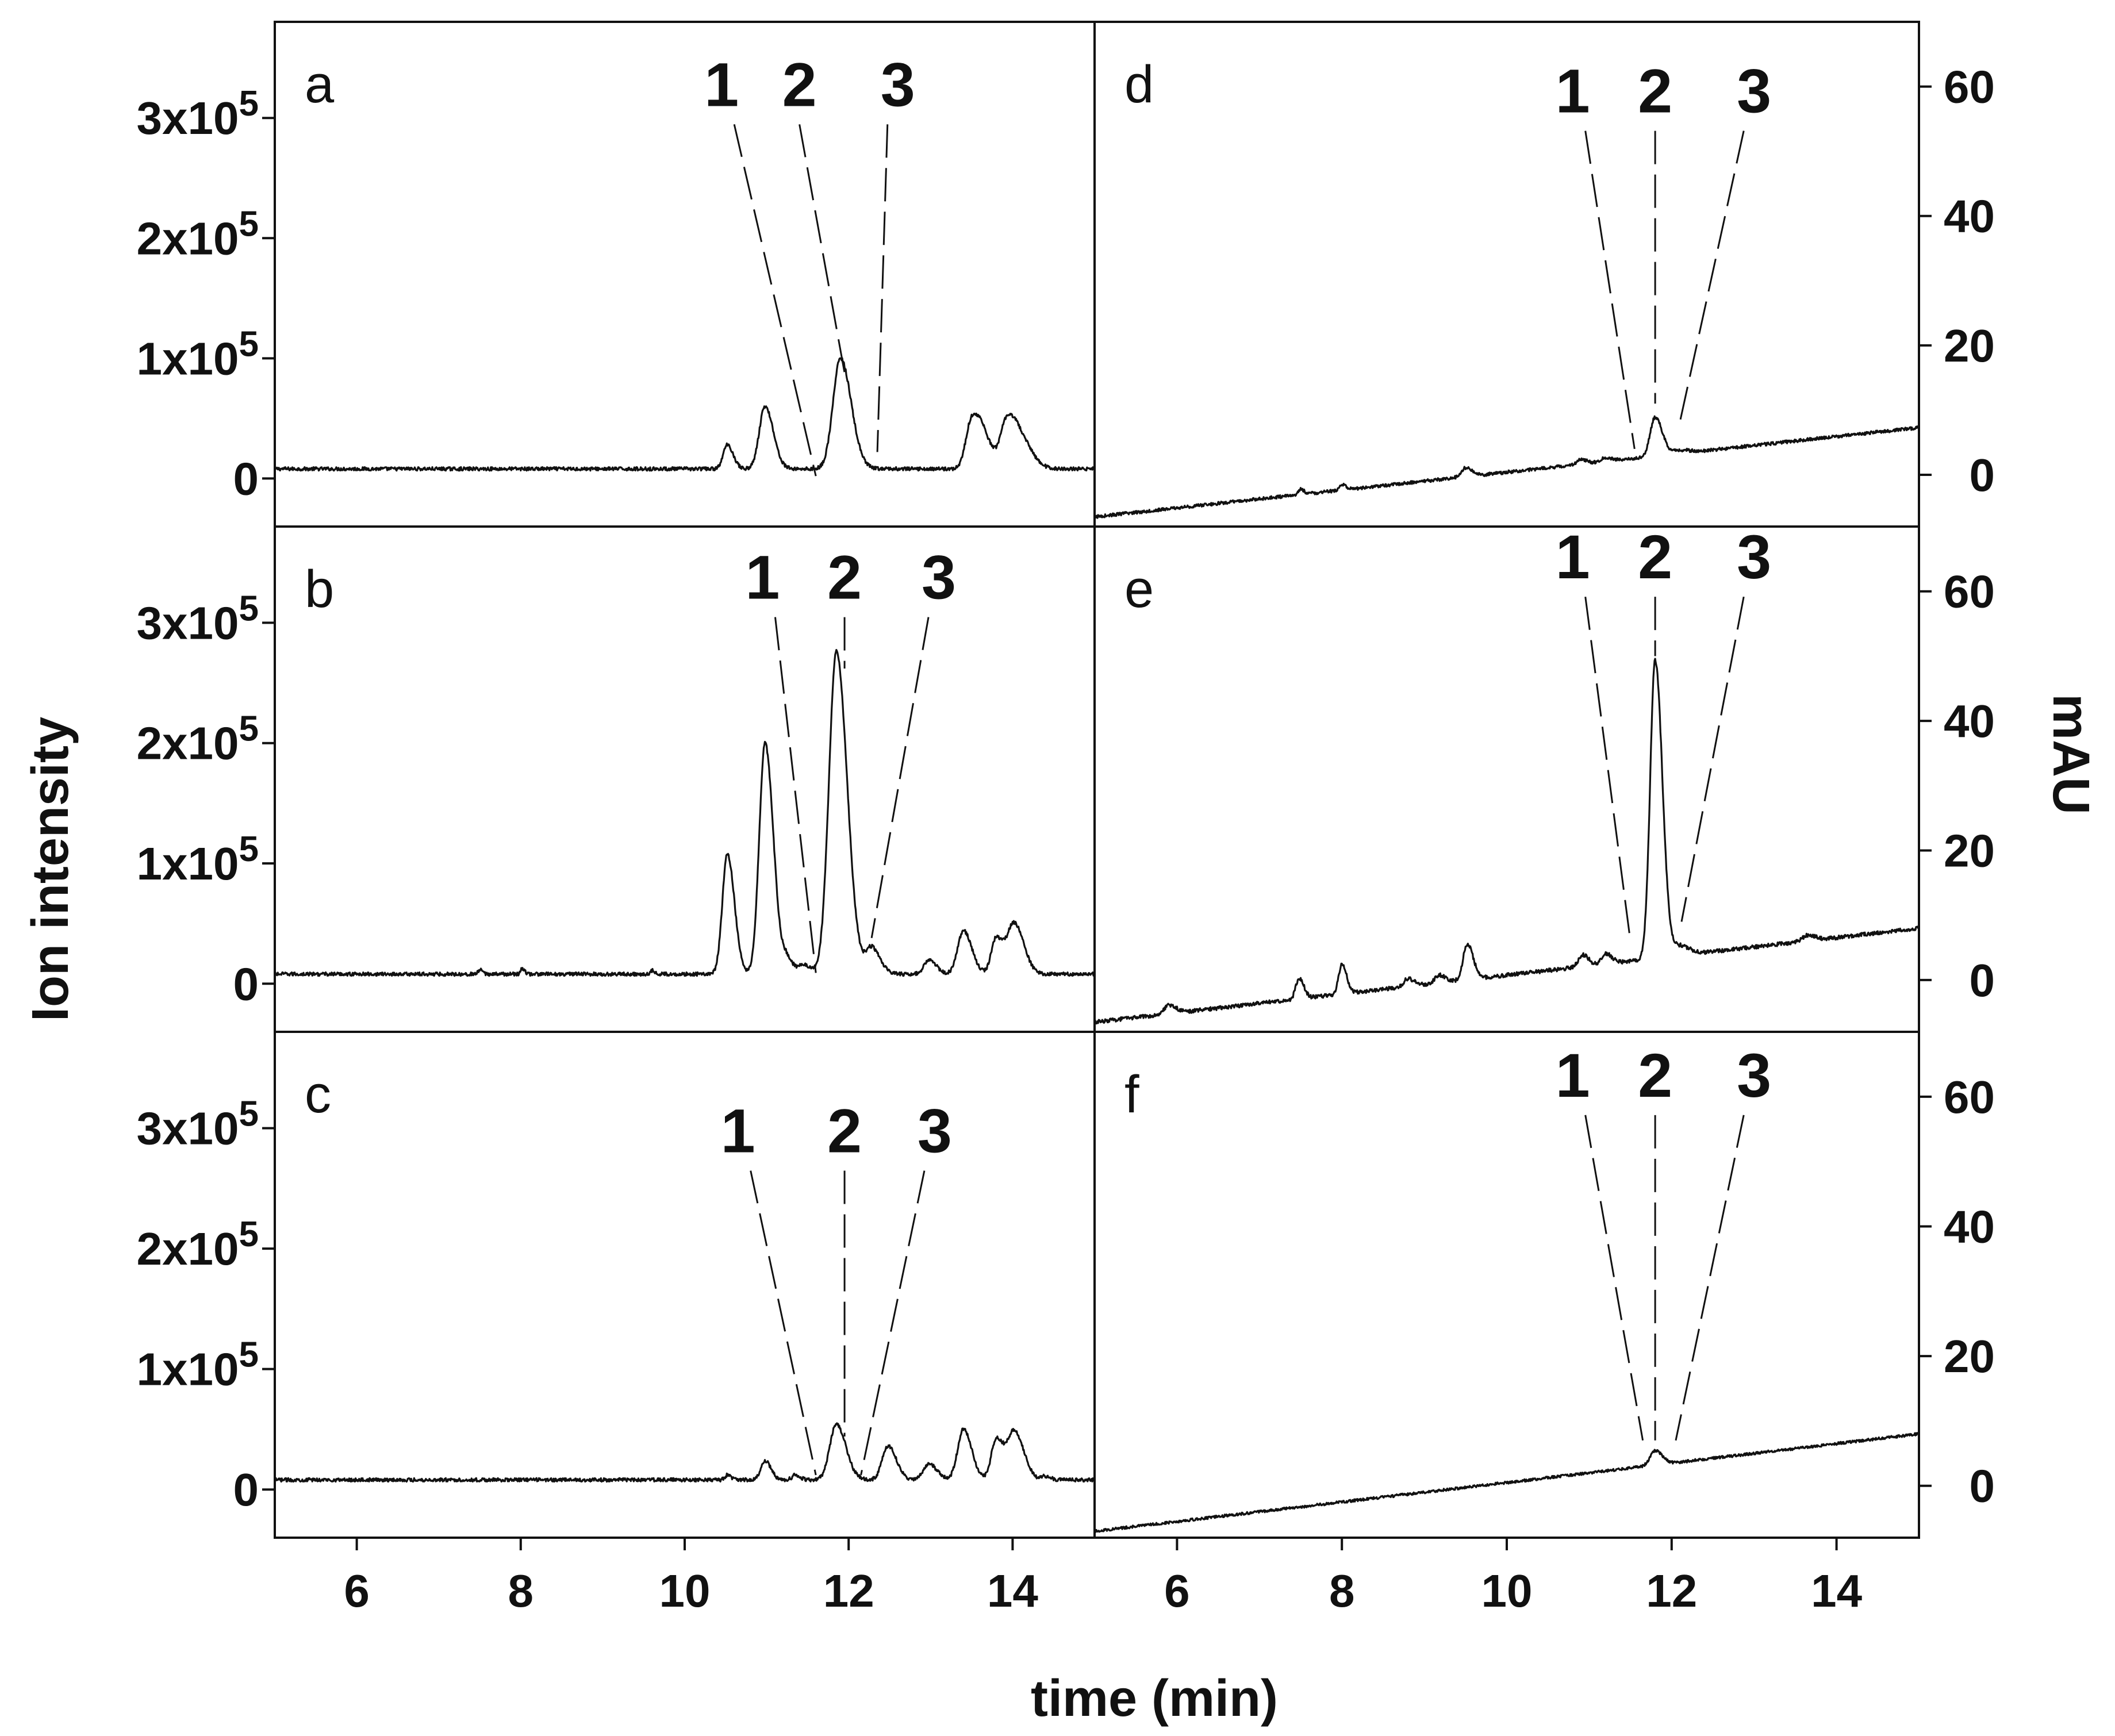 Image resolution: width=2115 pixels, height=1736 pixels. Describe the element at coordinates (246, 983) in the screenshot. I see `left-tick-label-b-0: 0` at that location.